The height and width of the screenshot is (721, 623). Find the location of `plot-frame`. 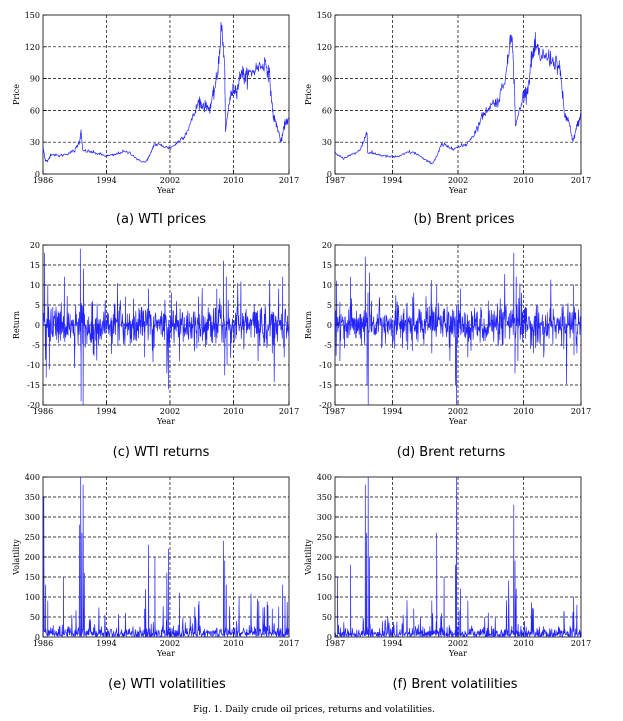

plot-frame is located at coordinates (166, 94).